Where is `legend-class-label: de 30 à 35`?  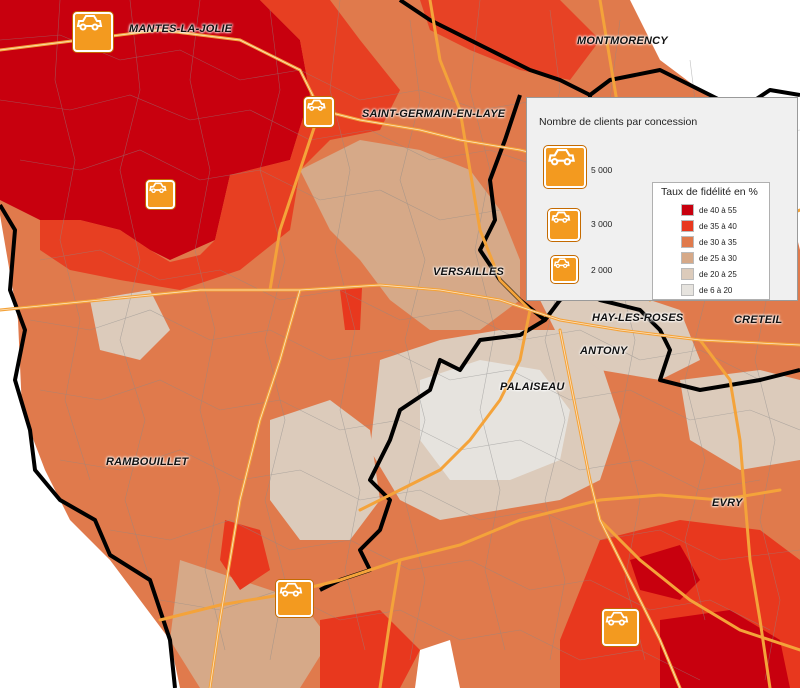 legend-class-label: de 30 à 35 is located at coordinates (718, 242).